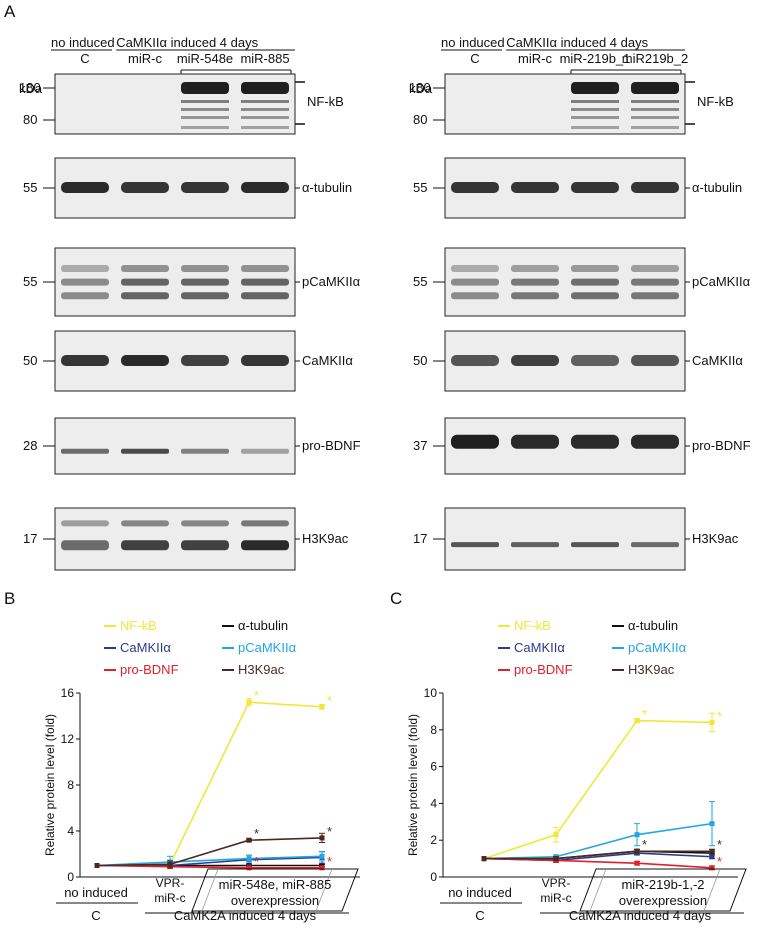 The image size is (762, 950). I want to click on legend-label: CaMKIIα, so click(539, 647).